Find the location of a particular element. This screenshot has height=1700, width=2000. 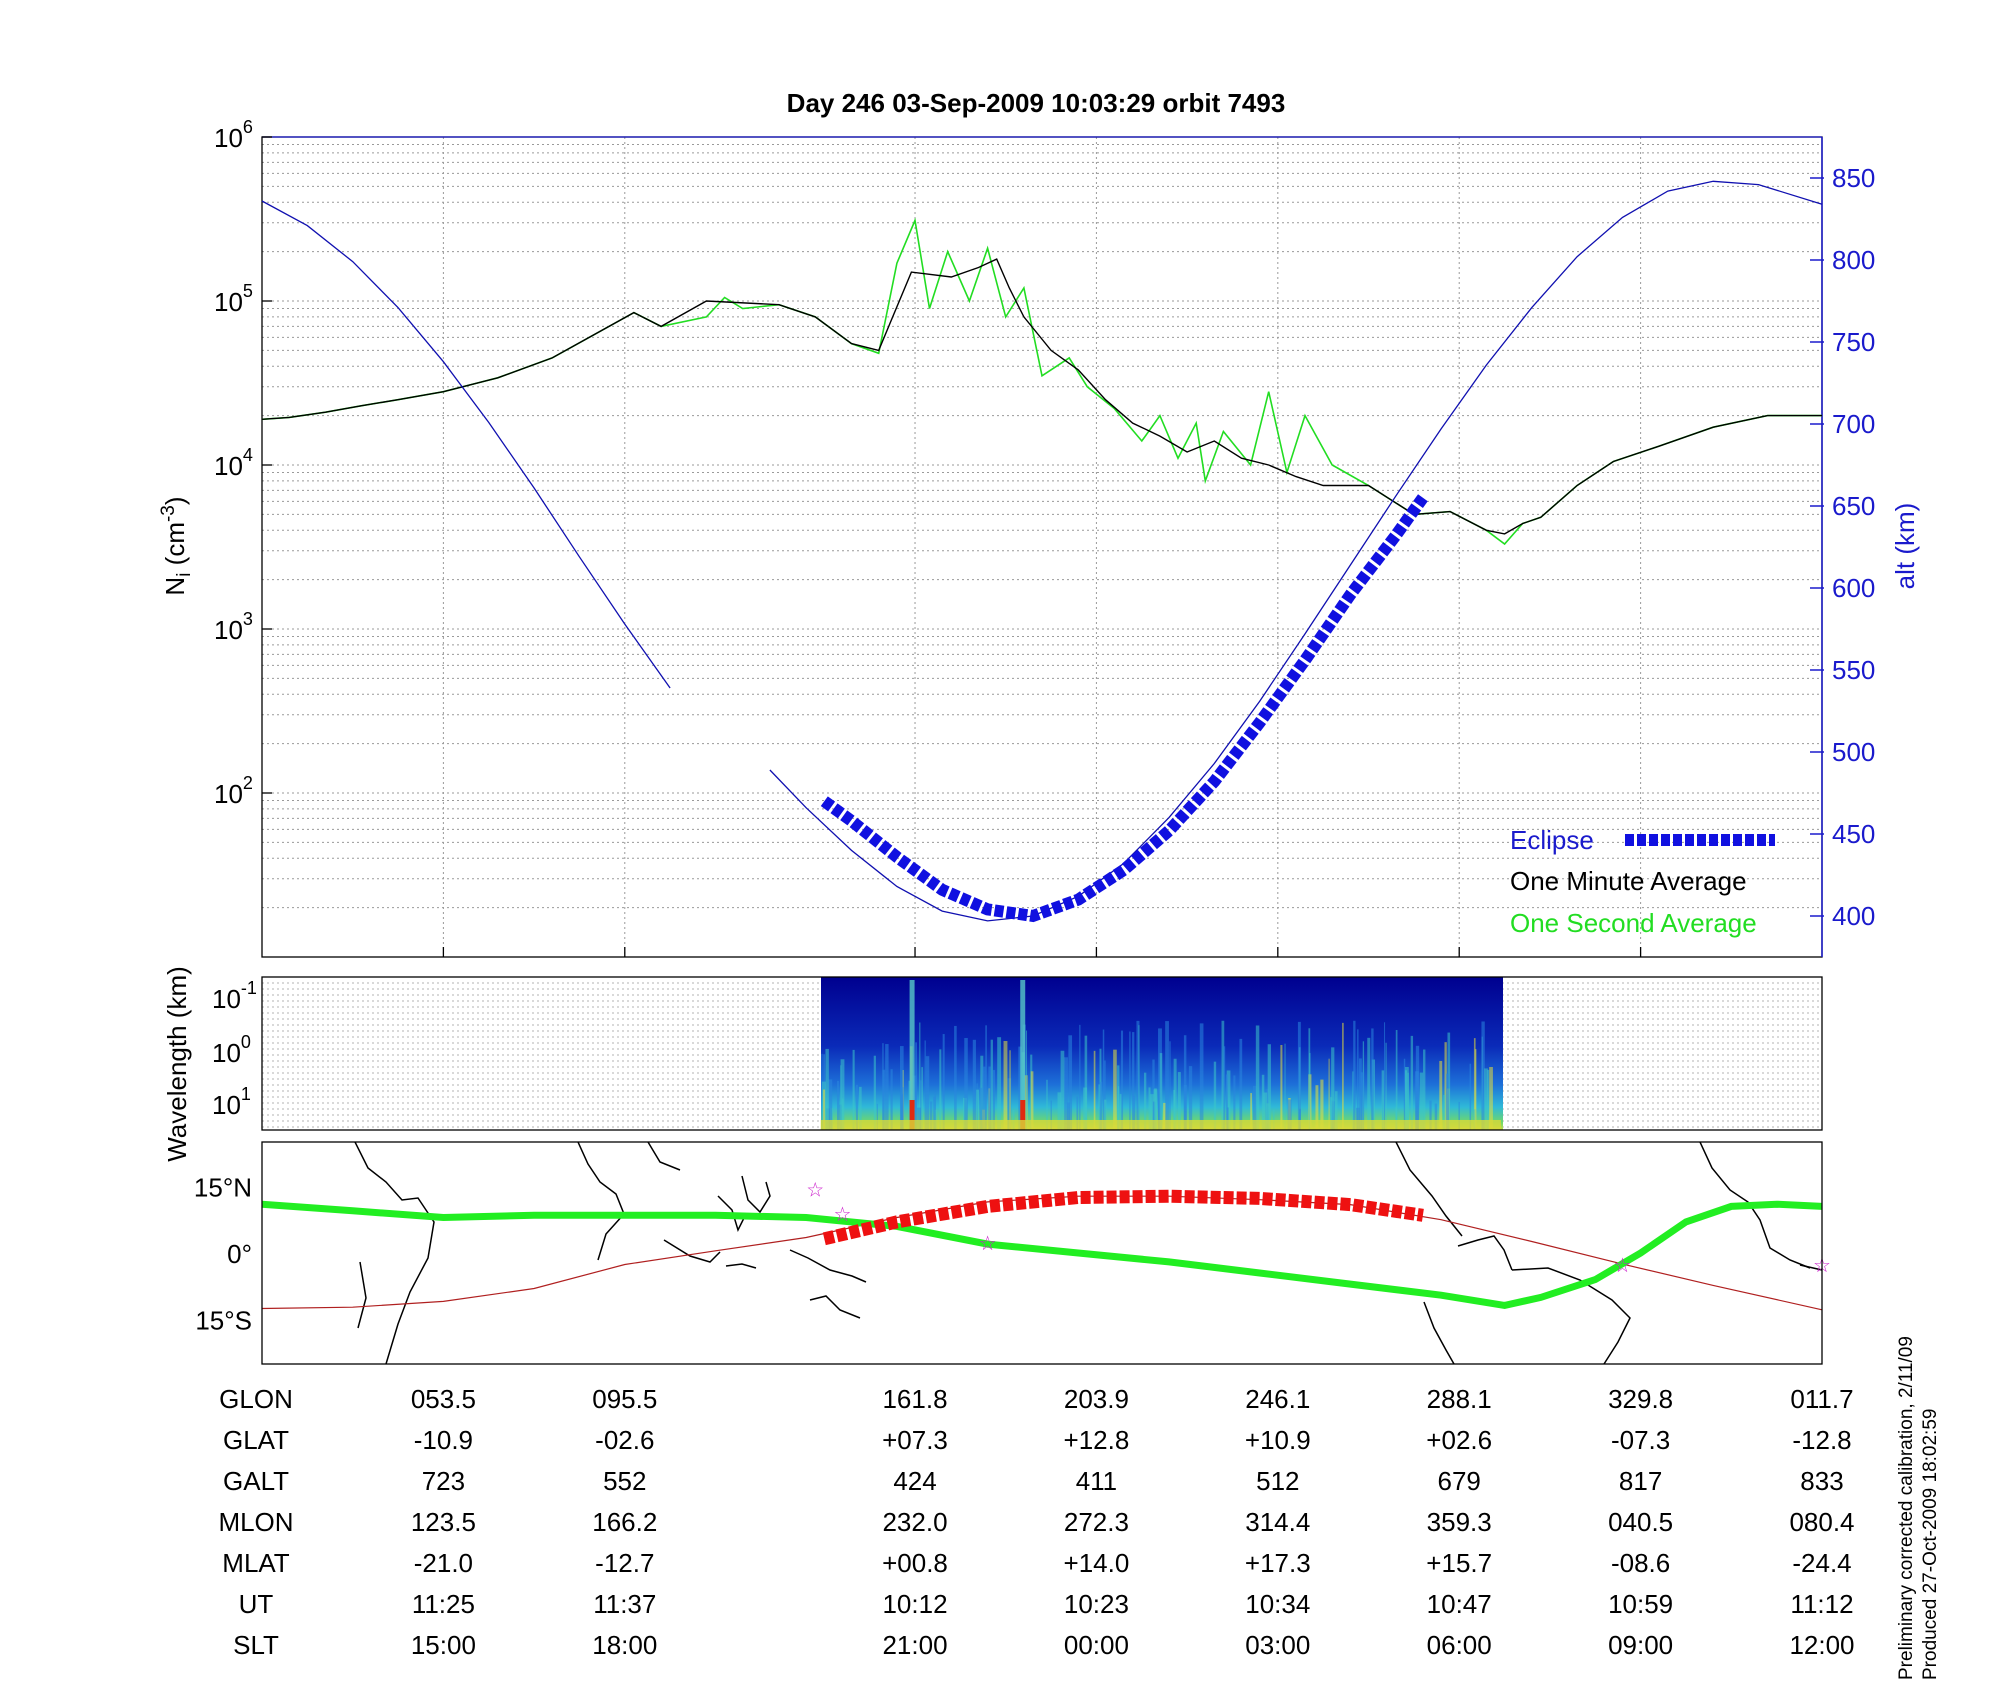

eclipse-line is located at coordinates (1124, 708).